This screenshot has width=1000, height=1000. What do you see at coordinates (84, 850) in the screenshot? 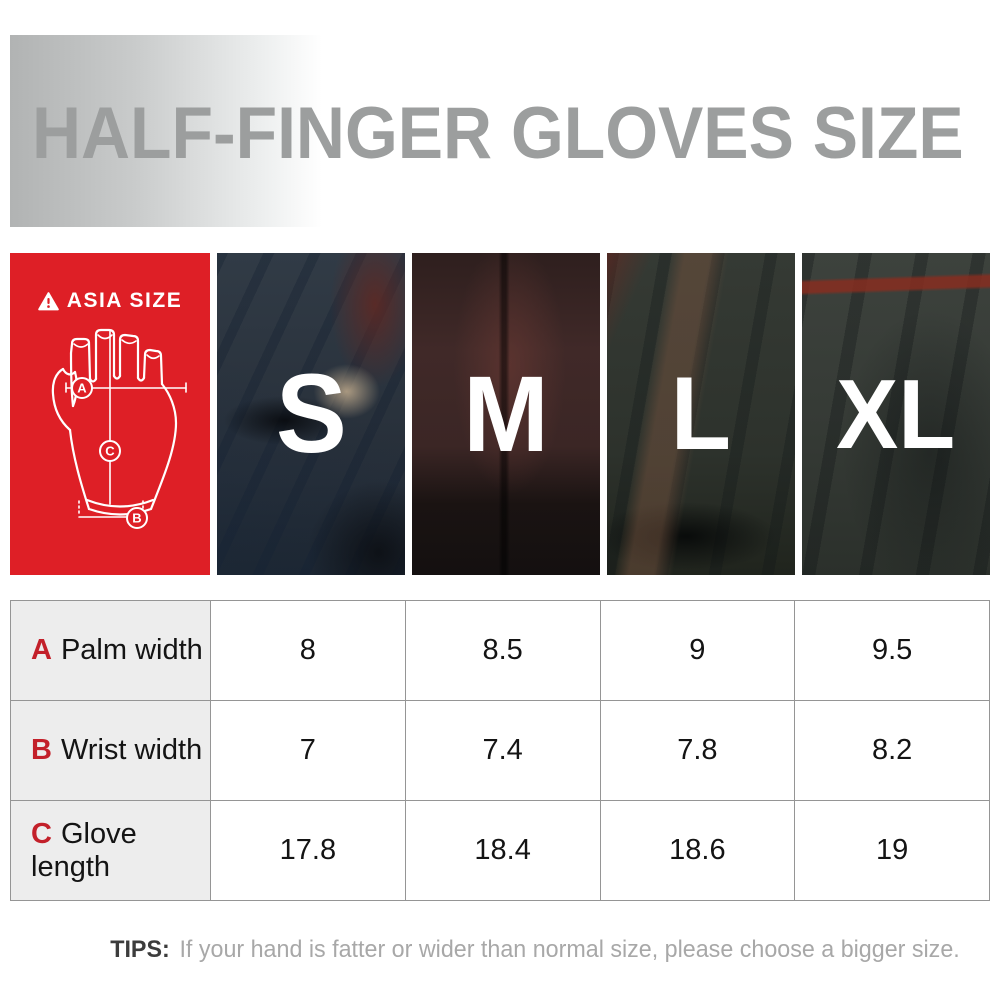
I see `row-label-text: Glove length` at bounding box center [84, 850].